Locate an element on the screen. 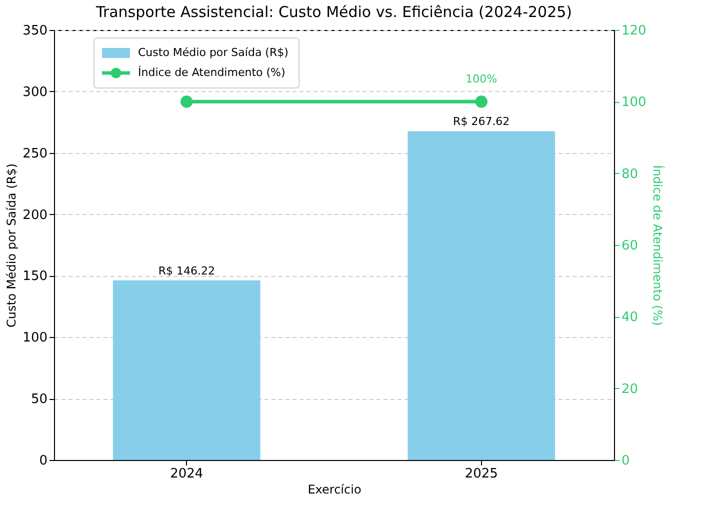  y-tick-label: 250 is located at coordinates (35, 154).